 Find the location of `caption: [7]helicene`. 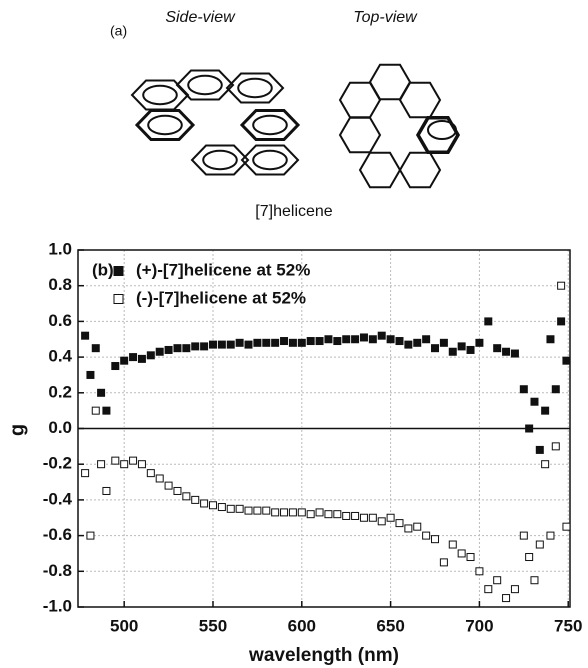

caption: [7]helicene is located at coordinates (293, 211).